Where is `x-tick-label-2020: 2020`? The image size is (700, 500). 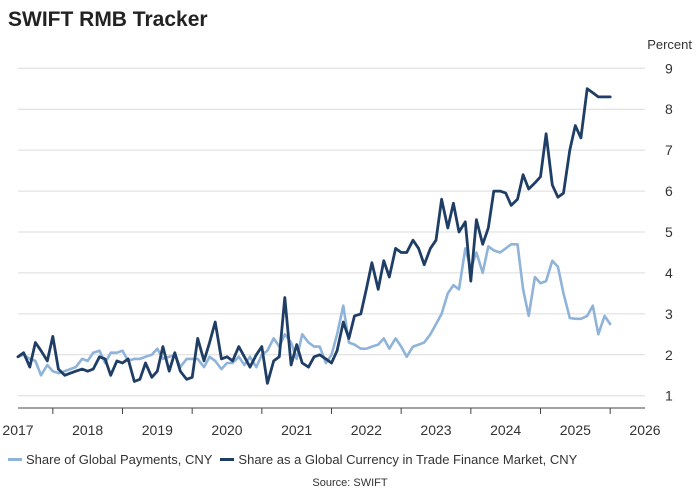 x-tick-label-2020: 2020 is located at coordinates (226, 430).